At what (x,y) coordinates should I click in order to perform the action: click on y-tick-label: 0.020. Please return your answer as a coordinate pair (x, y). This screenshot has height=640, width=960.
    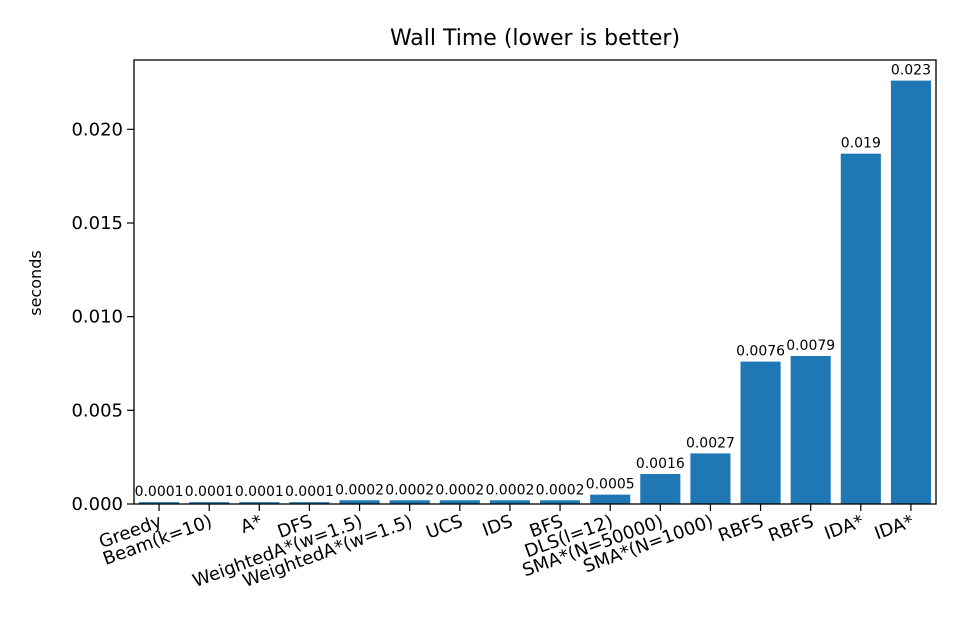
    Looking at the image, I should click on (97, 129).